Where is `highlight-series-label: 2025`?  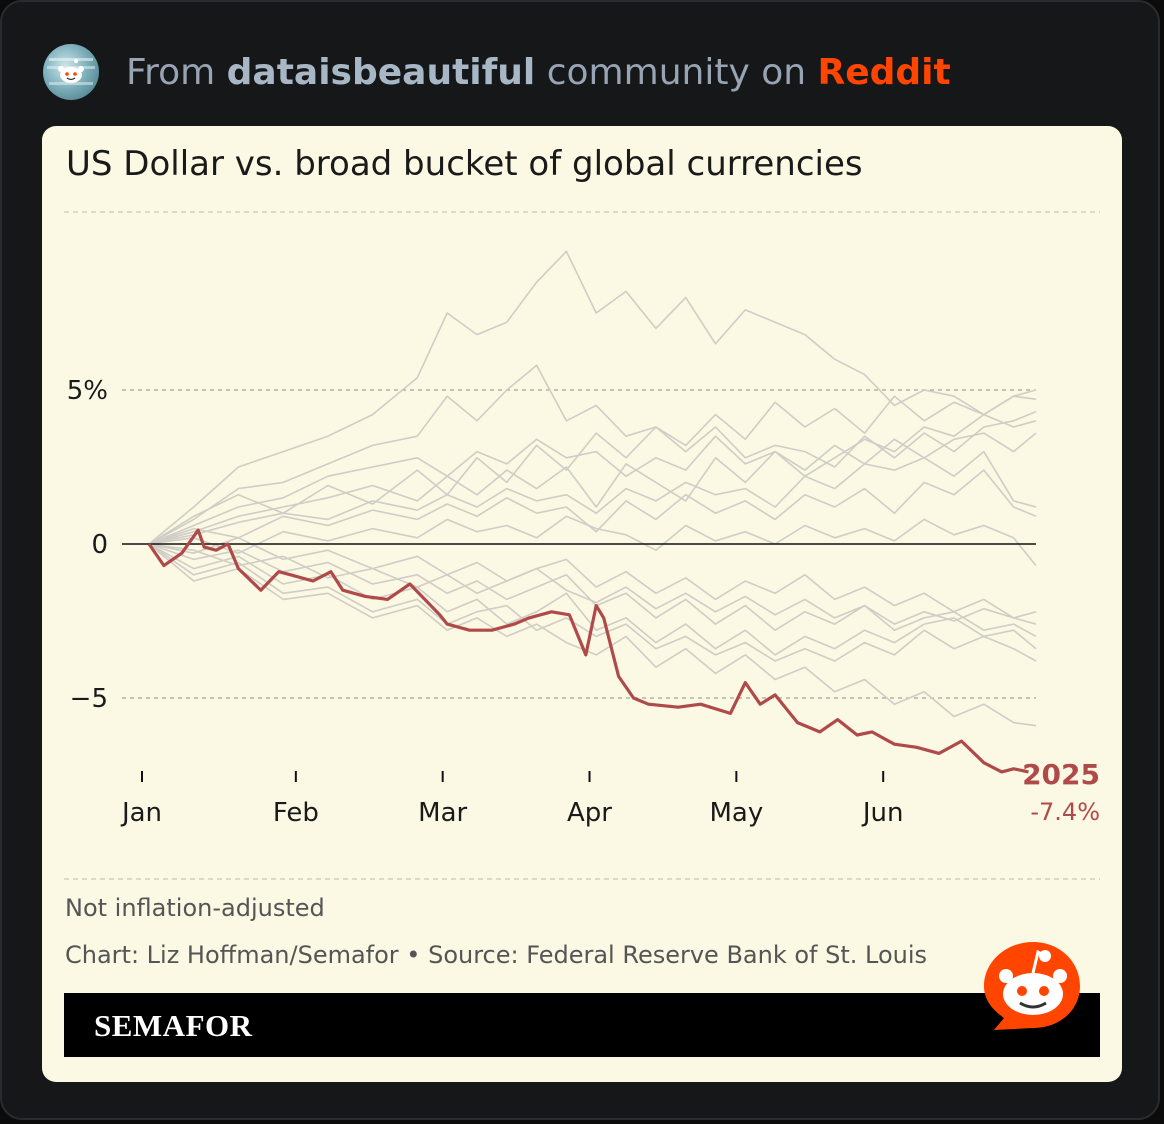 highlight-series-label: 2025 is located at coordinates (1061, 774).